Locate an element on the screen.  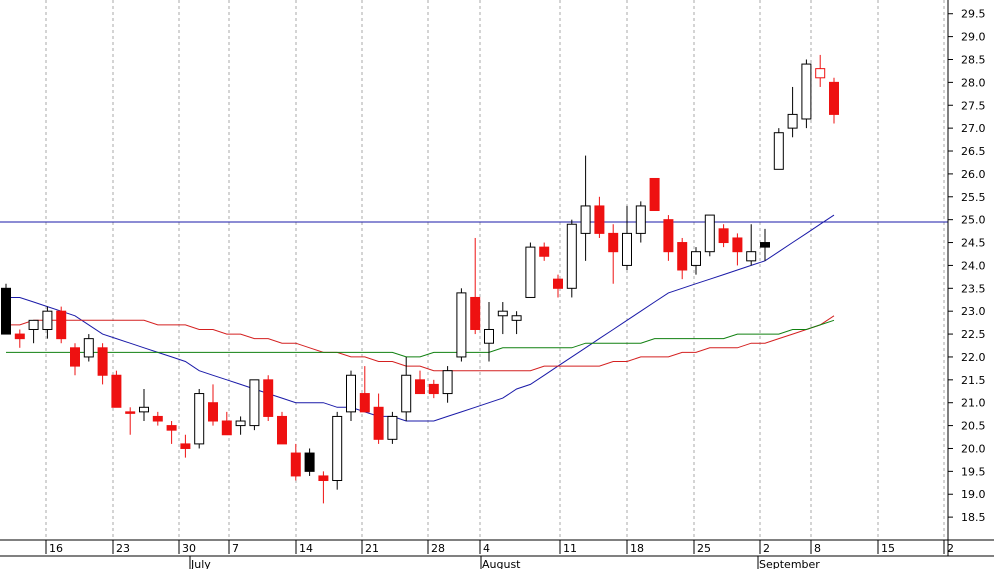
y-tick-label: 26.0 is located at coordinates (973, 174).